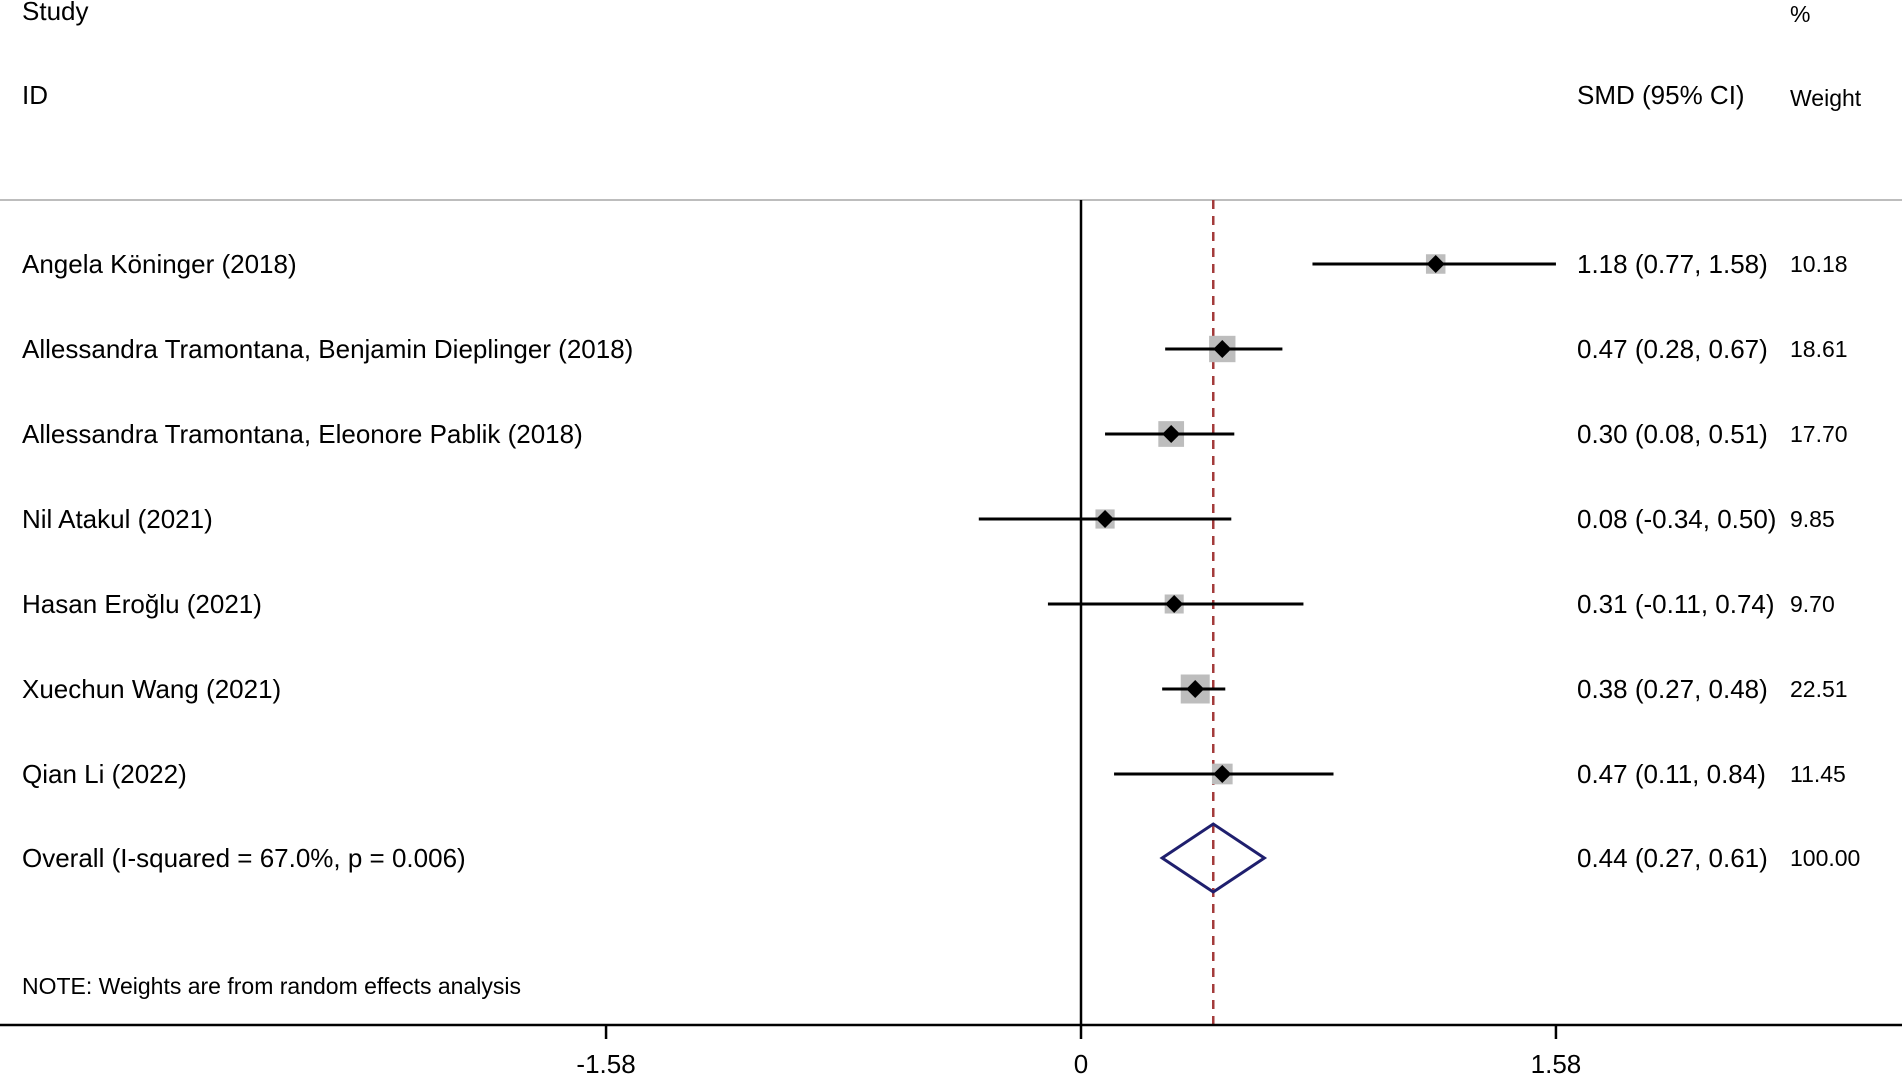 The height and width of the screenshot is (1077, 1902). Describe the element at coordinates (1819, 689) in the screenshot. I see `weight-text: 22.51` at that location.